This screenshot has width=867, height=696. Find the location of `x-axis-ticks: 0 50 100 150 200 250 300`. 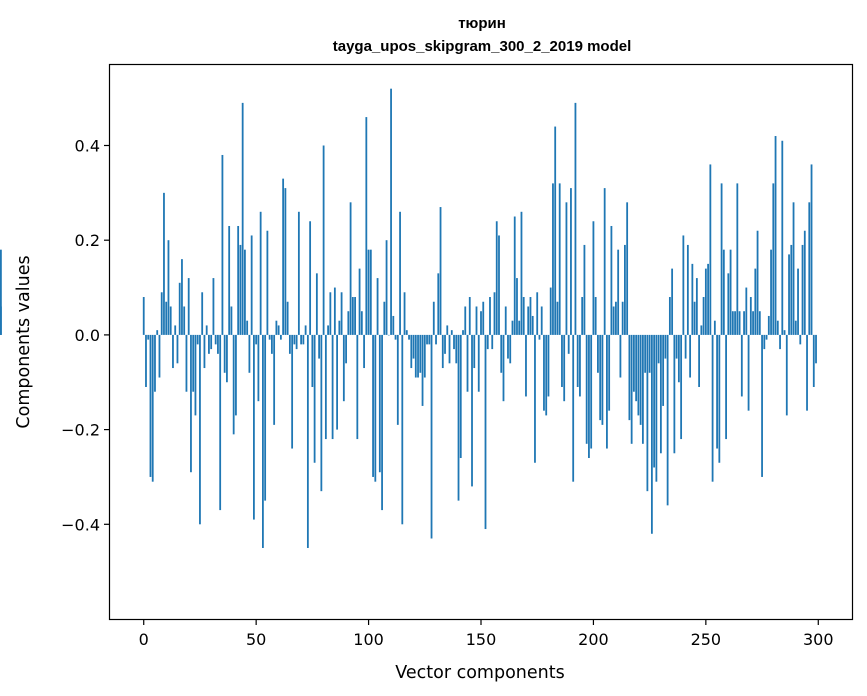

x-axis-ticks: 0 50 100 150 200 250 300 is located at coordinates (486, 634).